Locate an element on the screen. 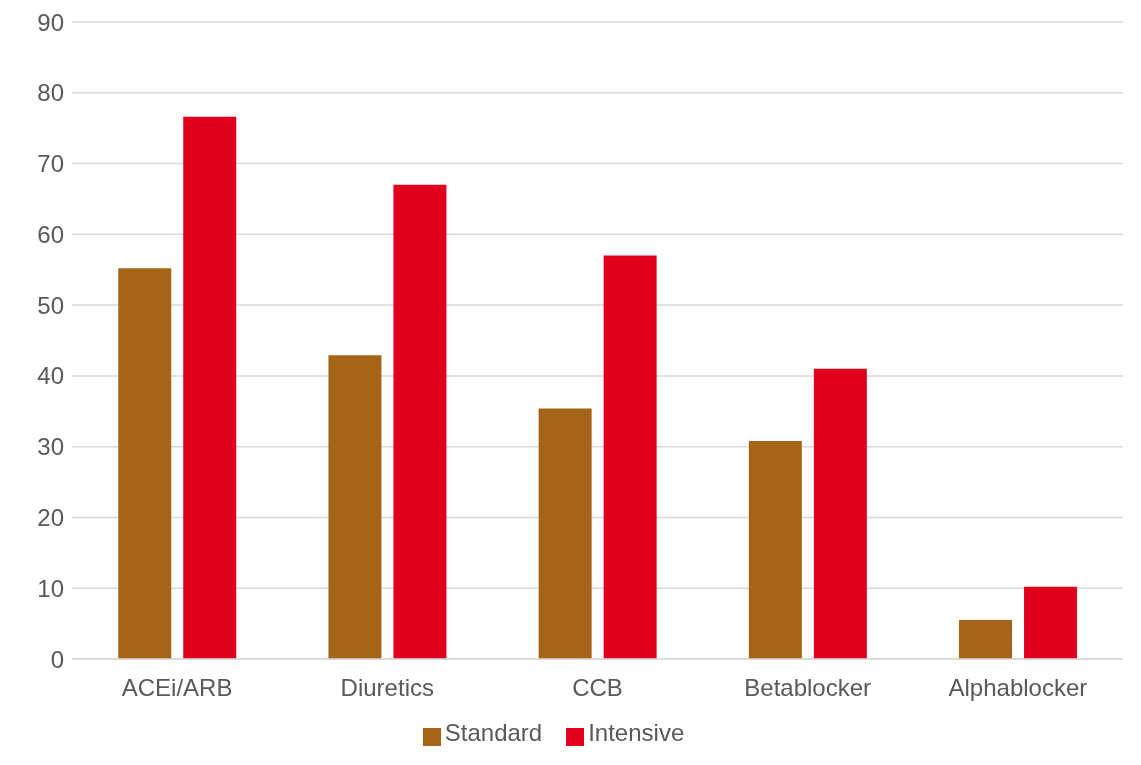 Image resolution: width=1141 pixels, height=765 pixels. legend-label: Intensive is located at coordinates (636, 732).